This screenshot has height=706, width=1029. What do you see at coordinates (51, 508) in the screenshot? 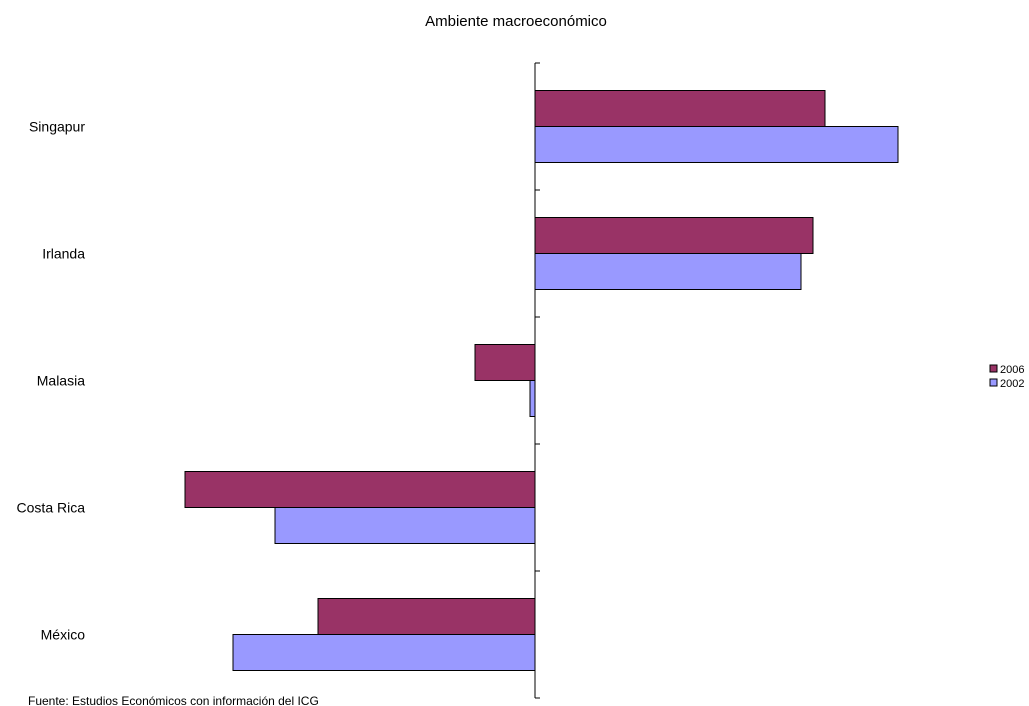
I see `category-label: Costa Rica` at bounding box center [51, 508].